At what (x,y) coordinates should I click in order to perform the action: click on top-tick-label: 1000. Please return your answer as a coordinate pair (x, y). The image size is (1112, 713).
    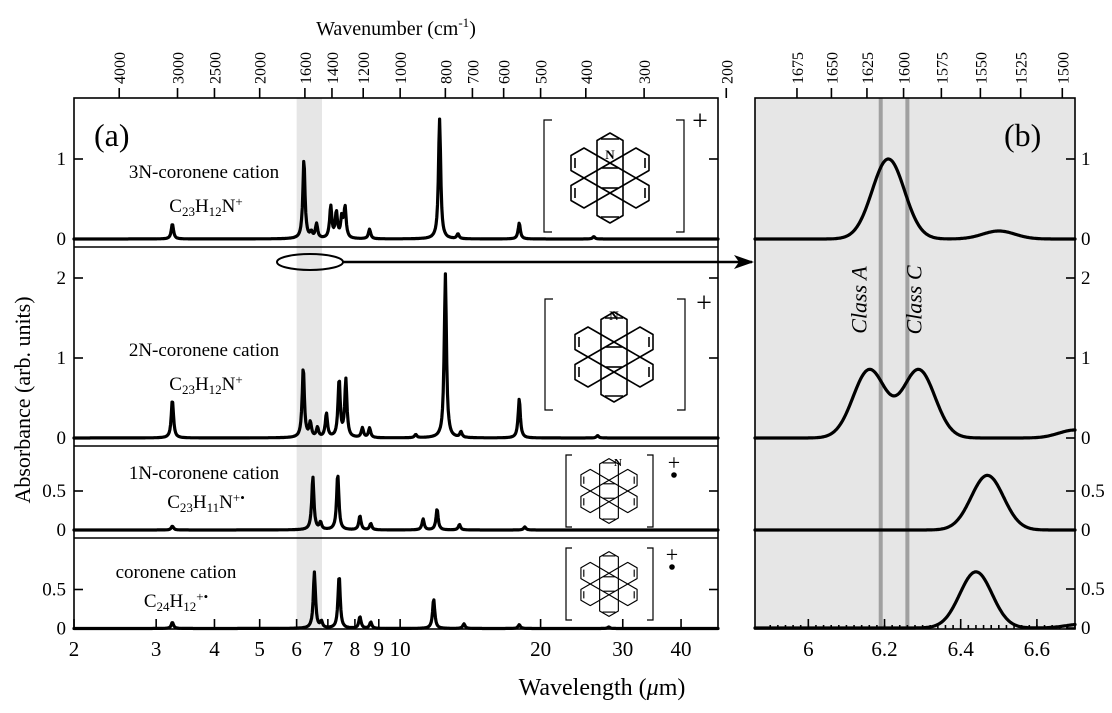
    Looking at the image, I should click on (401, 68).